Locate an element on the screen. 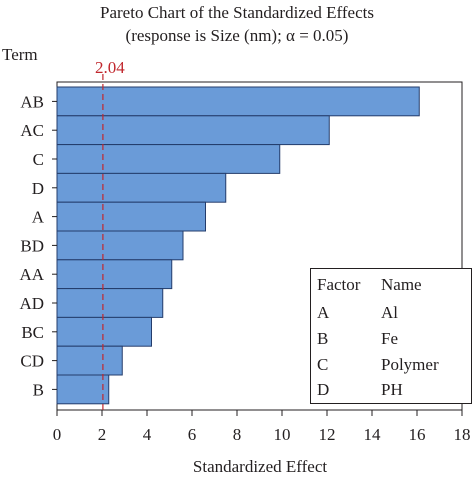 The image size is (474, 494). y-tick-label: A is located at coordinates (38, 217).